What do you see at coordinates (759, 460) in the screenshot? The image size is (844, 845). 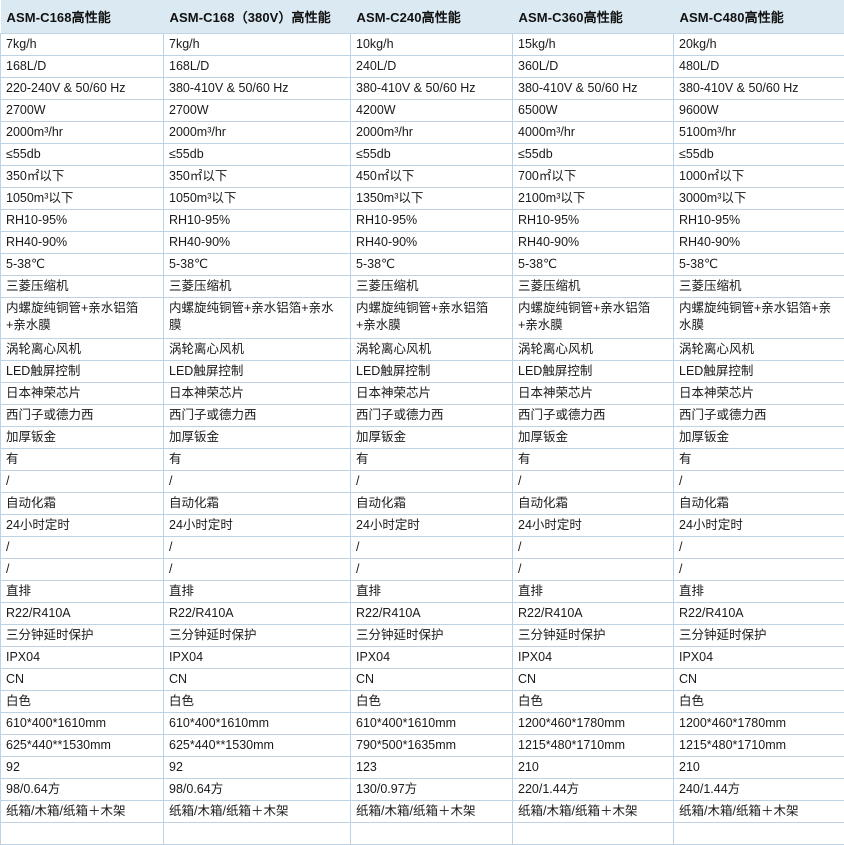 I see `table-cell: 有` at bounding box center [759, 460].